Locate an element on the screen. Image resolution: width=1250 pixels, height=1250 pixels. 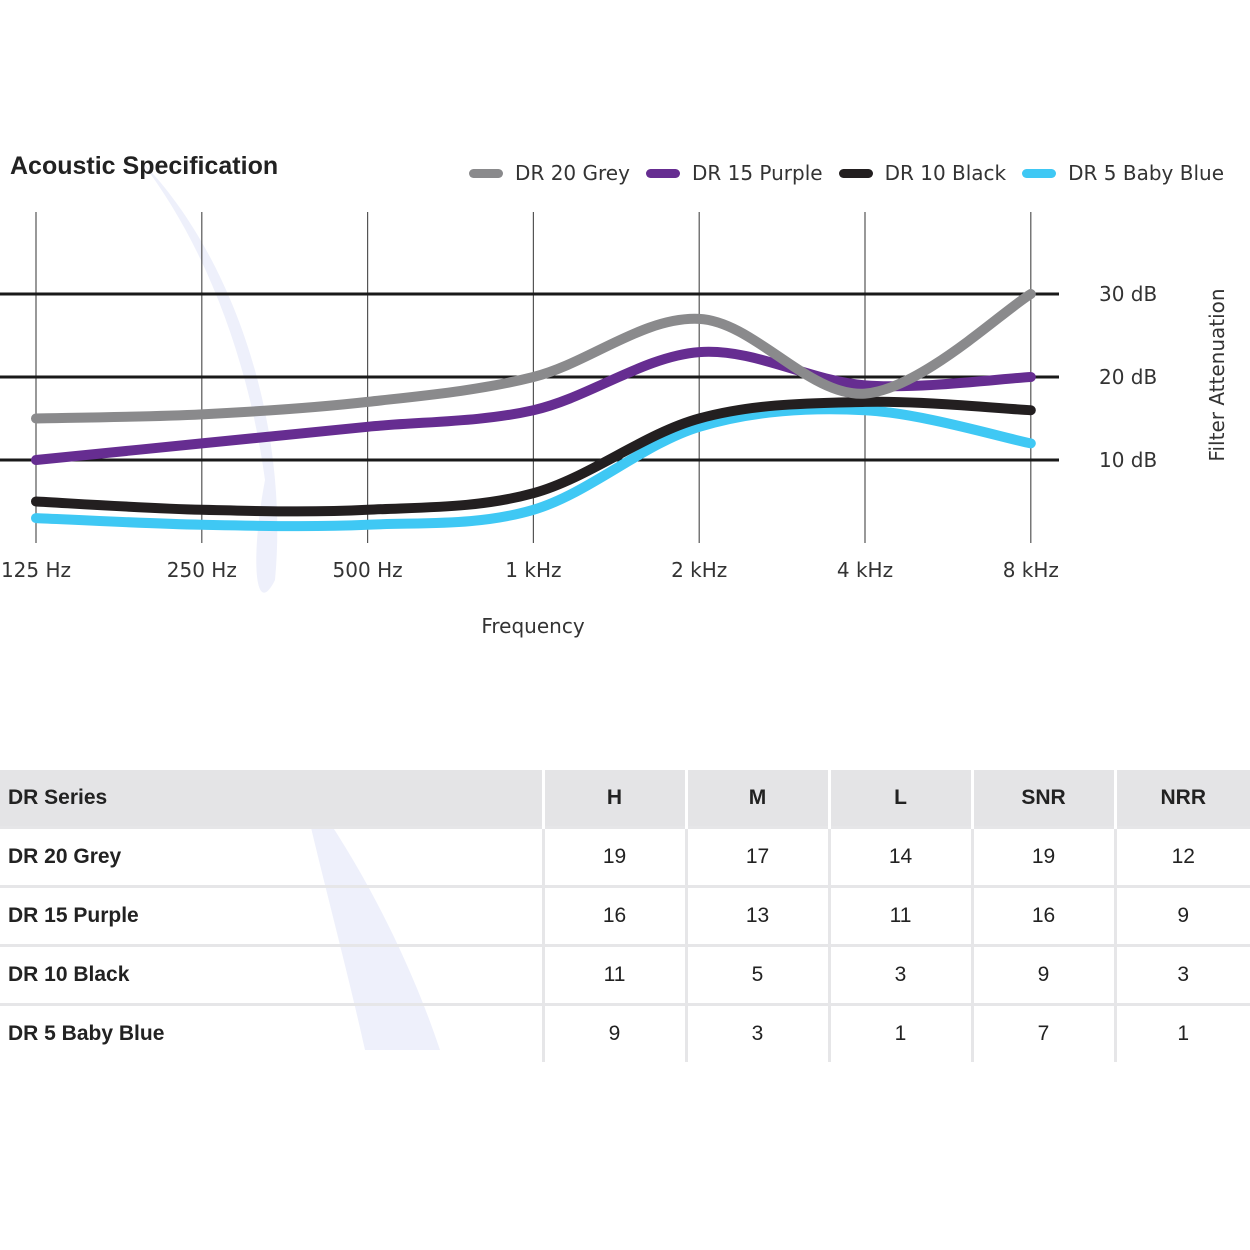
y-tick-labels: 10 dB 20 dB 30 dB is located at coordinates (1128, 377).